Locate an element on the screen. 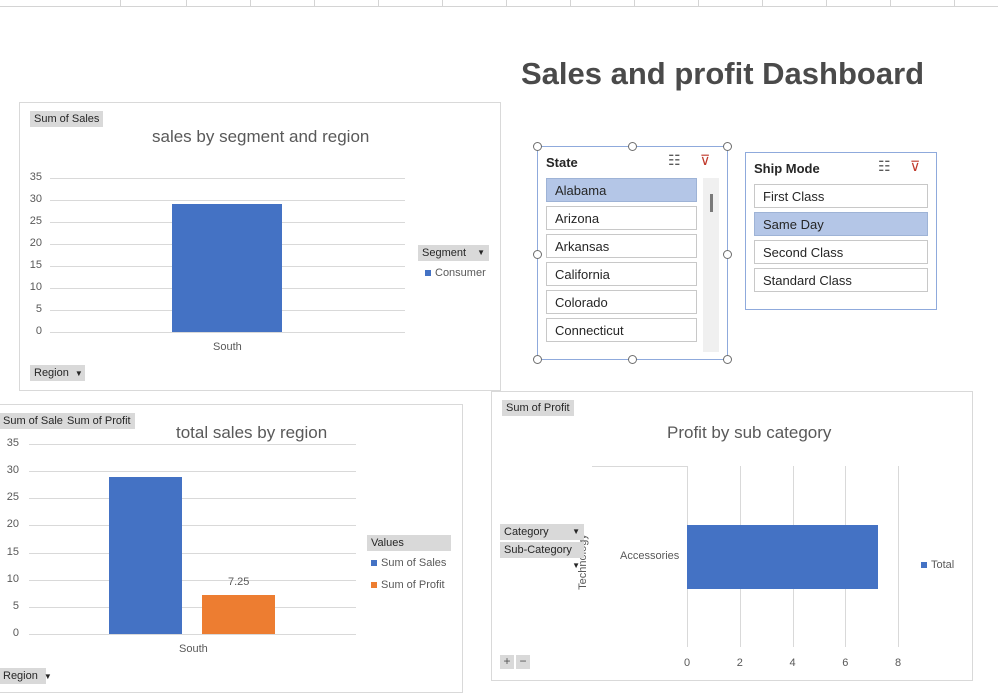  subcategory-label: Sub-Category is located at coordinates (538, 550).